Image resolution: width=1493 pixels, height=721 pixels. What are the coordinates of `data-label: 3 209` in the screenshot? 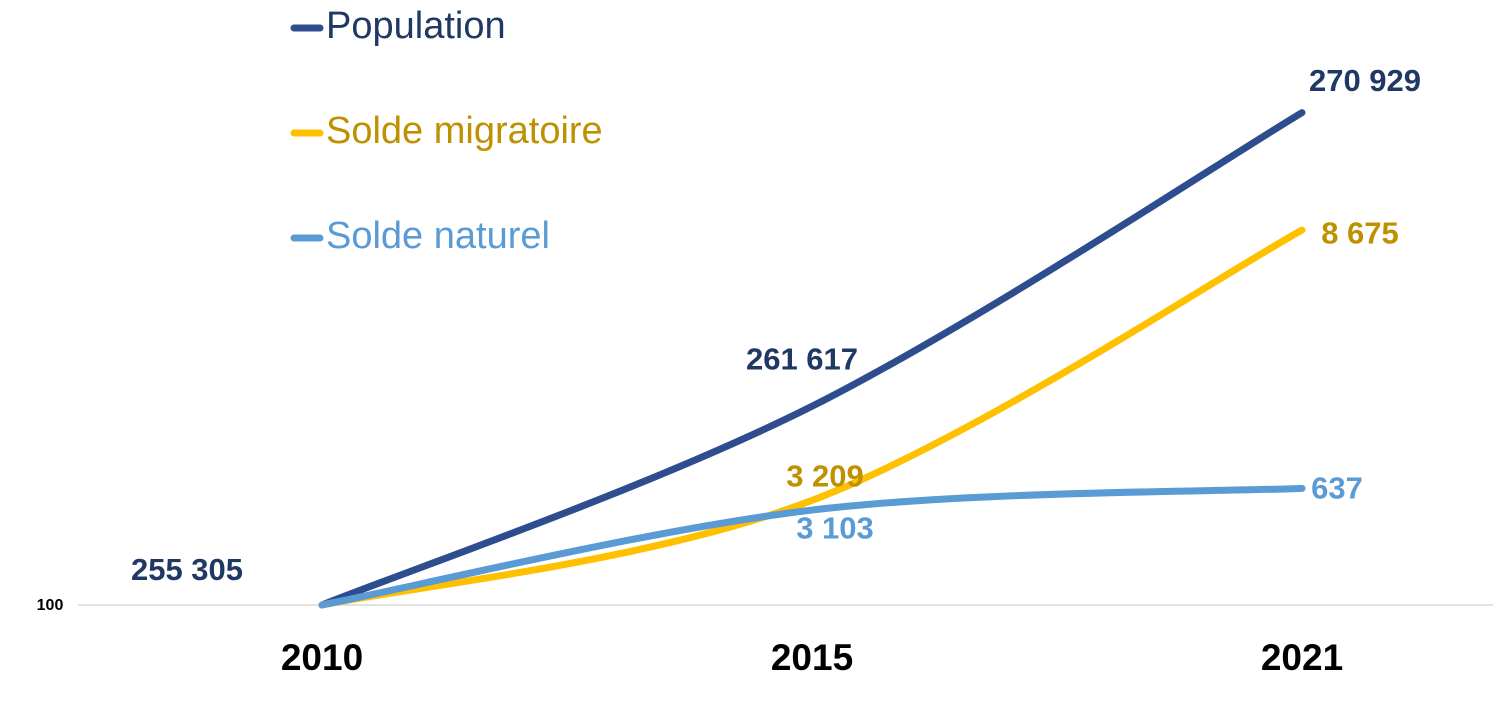 It's located at (825, 476).